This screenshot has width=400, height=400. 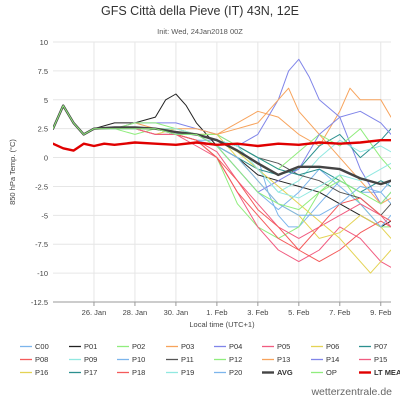 What do you see at coordinates (39, 172) in the screenshot?
I see `y-axis-ticks: 10 7.5 5 2.5 0 -2.5 -5 -7.5 -10 -12.5` at bounding box center [39, 172].